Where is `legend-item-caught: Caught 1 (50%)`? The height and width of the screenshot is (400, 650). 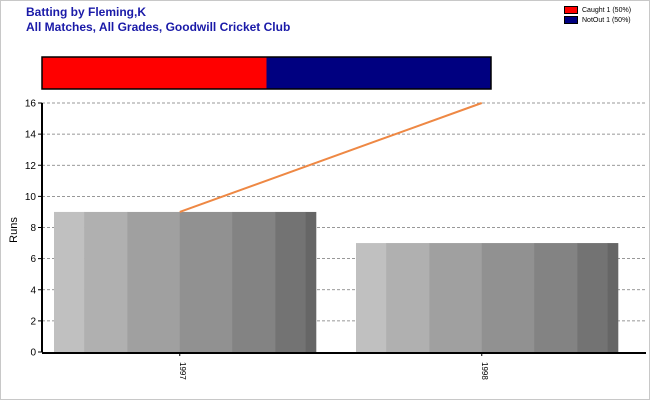
legend-item-caught: Caught 1 (50%) is located at coordinates (597, 10).